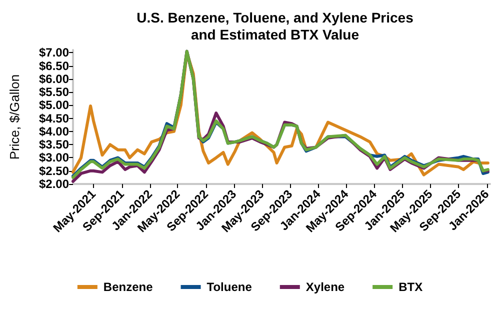 Image resolution: width=500 pixels, height=330 pixels. What do you see at coordinates (128, 287) in the screenshot?
I see `legend-label: Benzene` at bounding box center [128, 287].